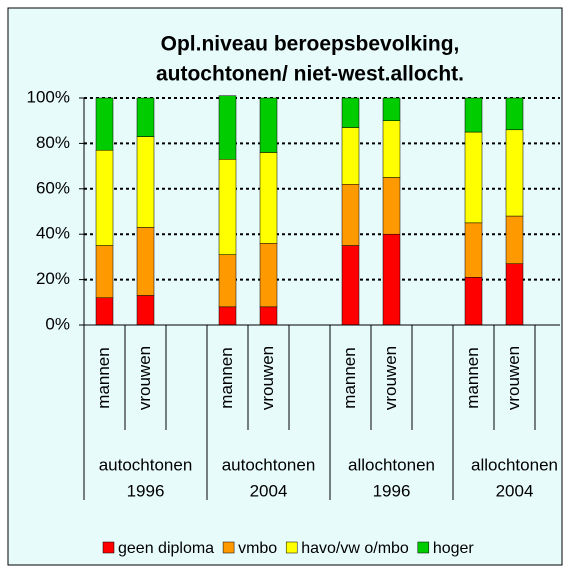 The height and width of the screenshot is (578, 571). I want to click on y-tick-label: 100%, so click(48, 96).